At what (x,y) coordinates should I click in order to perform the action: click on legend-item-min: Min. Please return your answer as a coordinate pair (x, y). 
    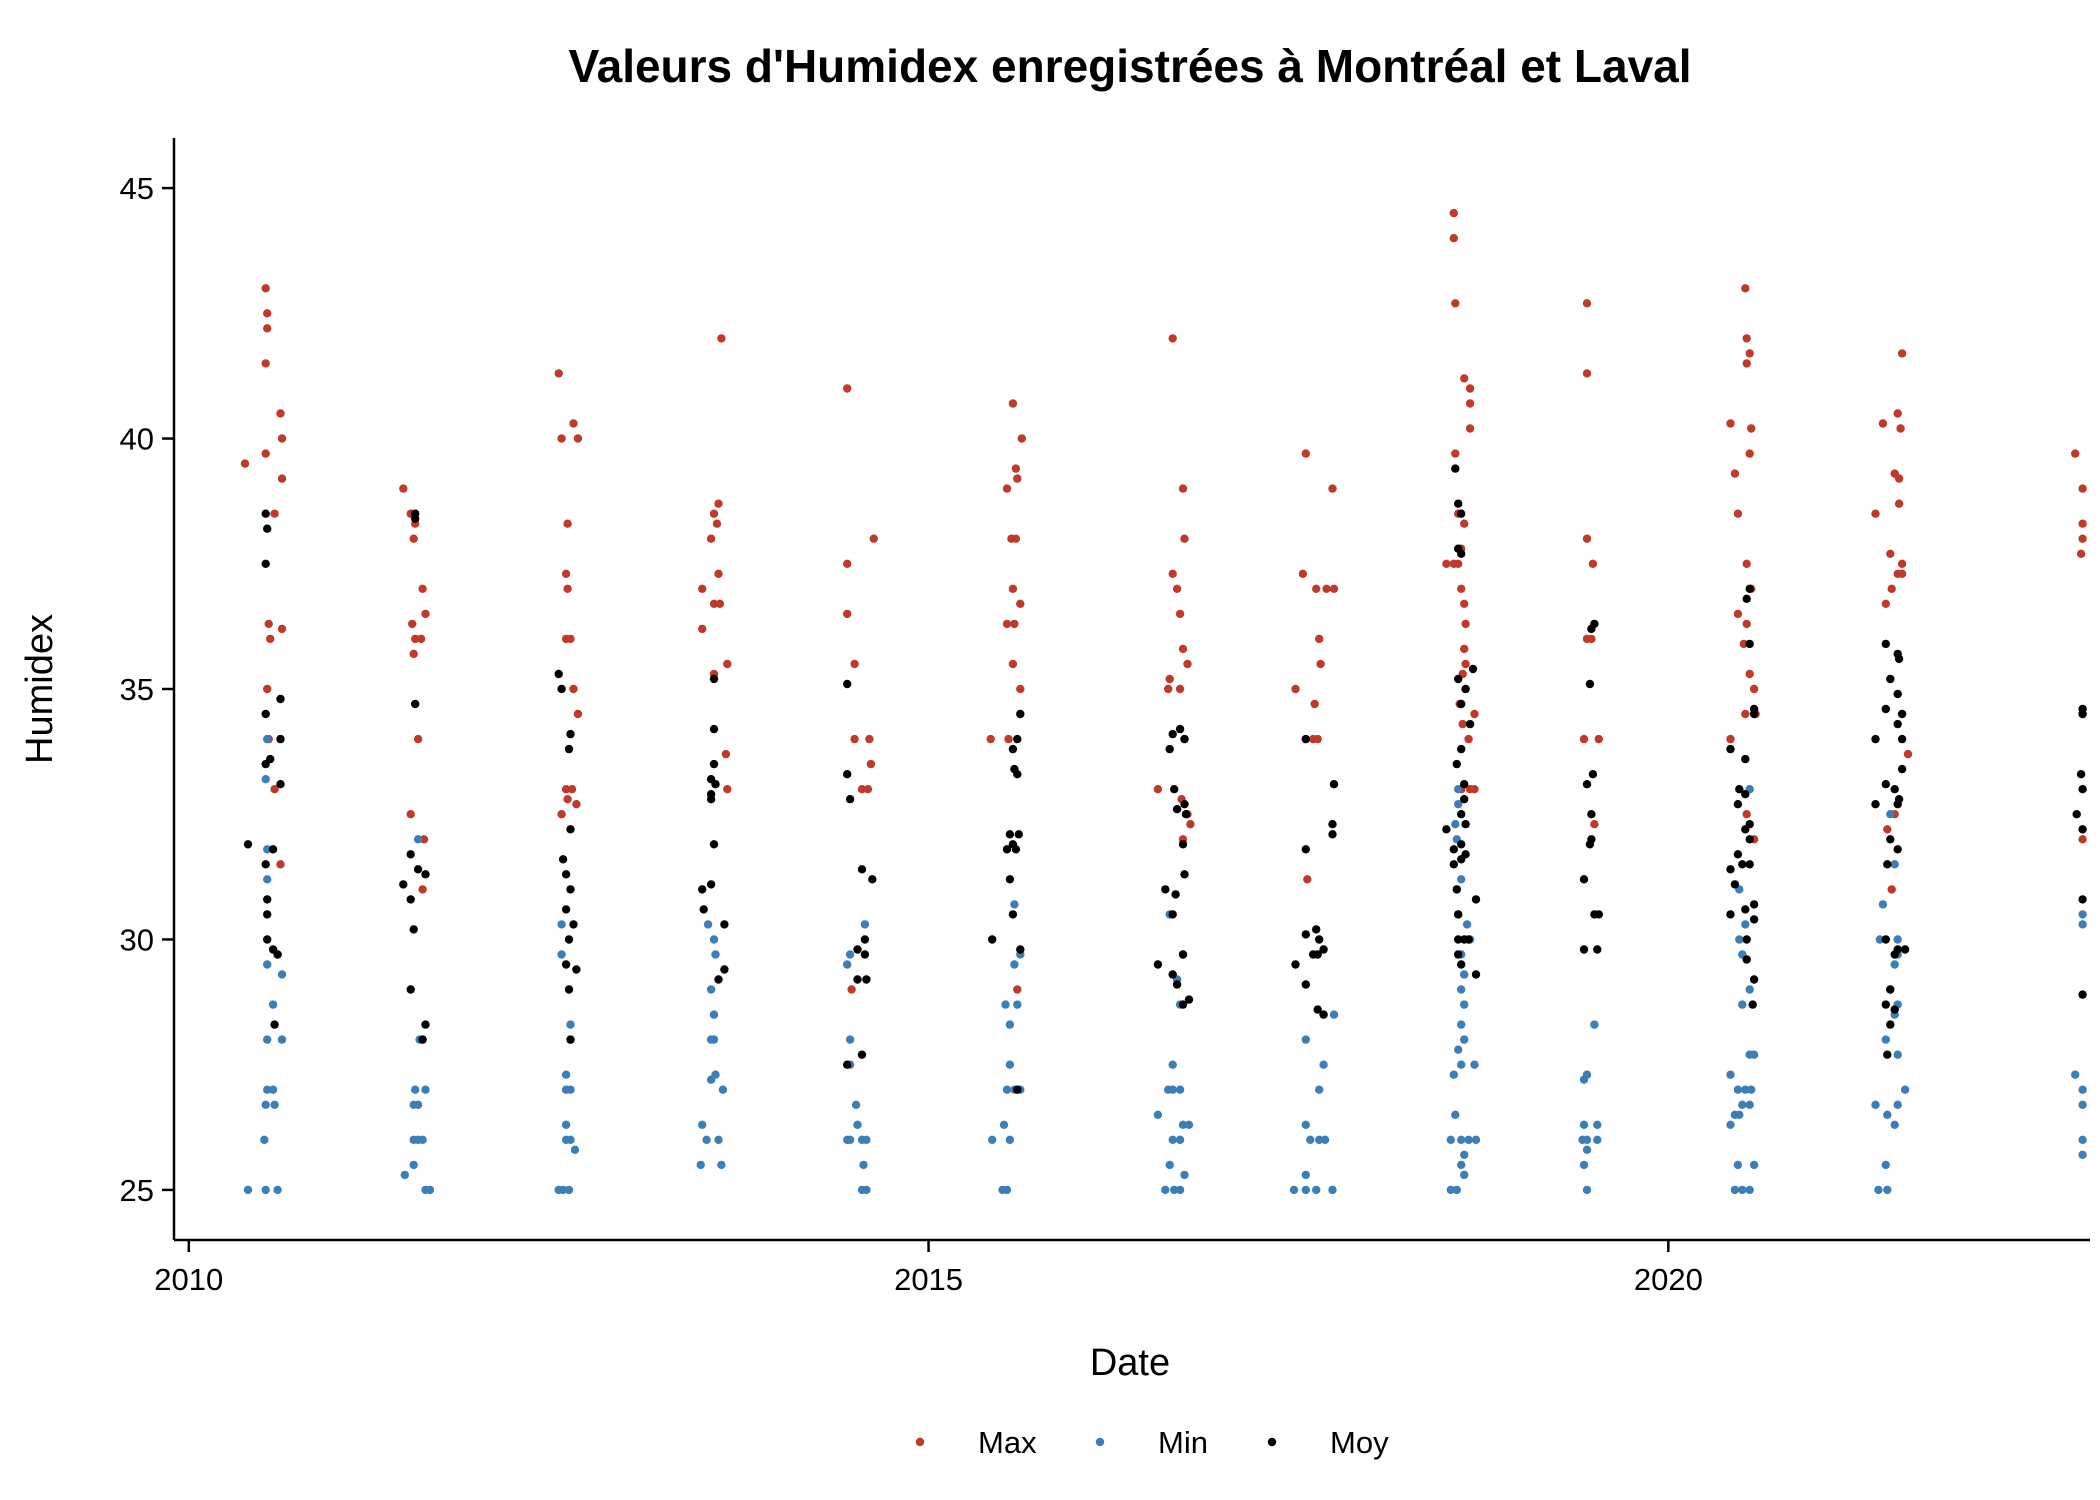
    Looking at the image, I should click on (1151, 1442).